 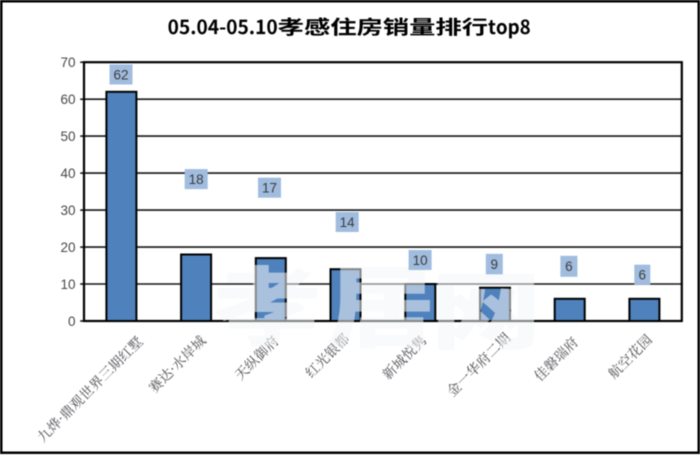 What do you see at coordinates (67, 210) in the screenshot?
I see `svg-text: 30` at bounding box center [67, 210].